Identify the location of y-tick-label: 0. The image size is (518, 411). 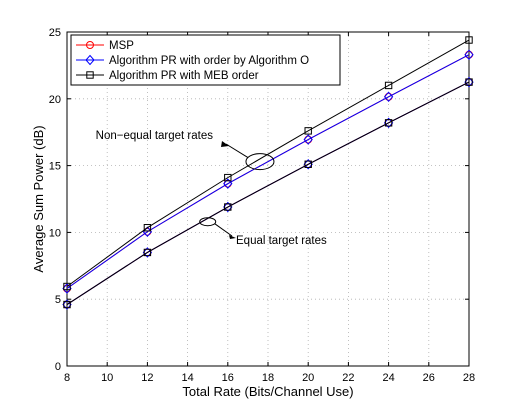
(58, 367).